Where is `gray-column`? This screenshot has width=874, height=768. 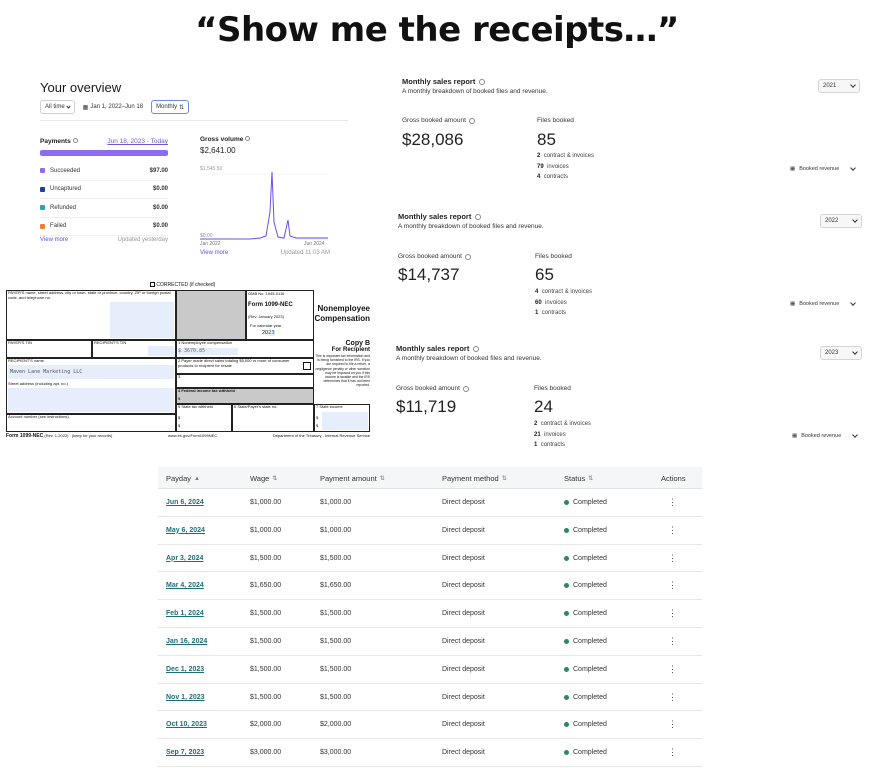 gray-column is located at coordinates (211, 315).